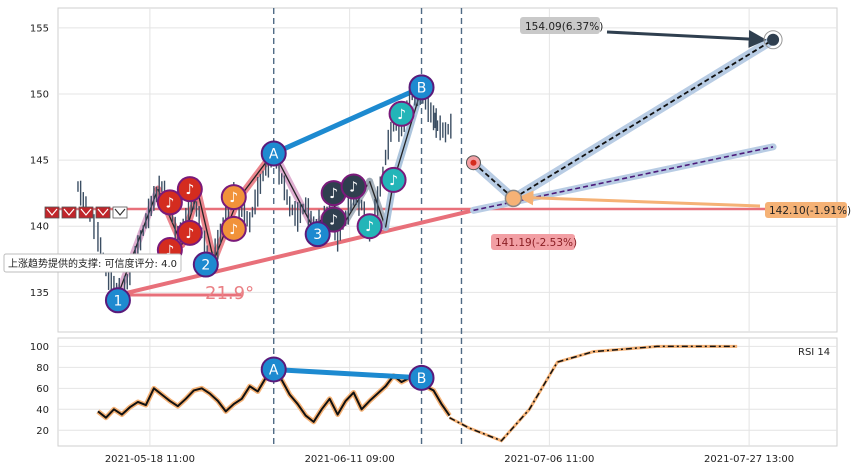  I want to click on x-tick-label: 2021-07-27 13:00, so click(749, 459).